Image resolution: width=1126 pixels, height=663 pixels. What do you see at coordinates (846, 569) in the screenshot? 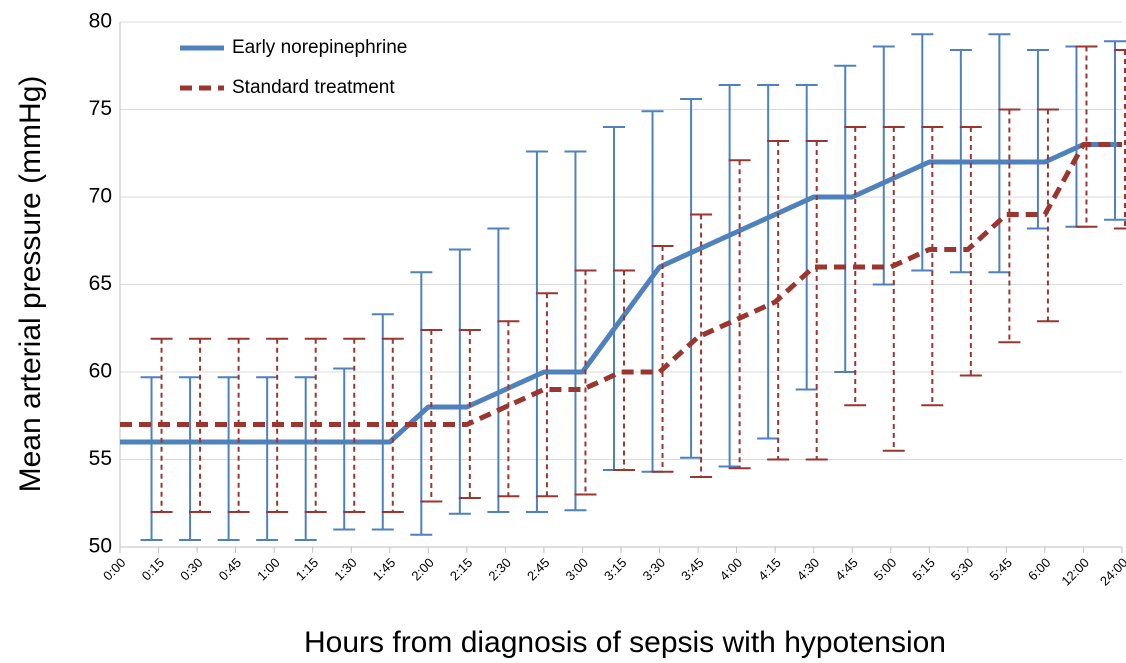
I see `x-tick-label: 4:45` at bounding box center [846, 569].